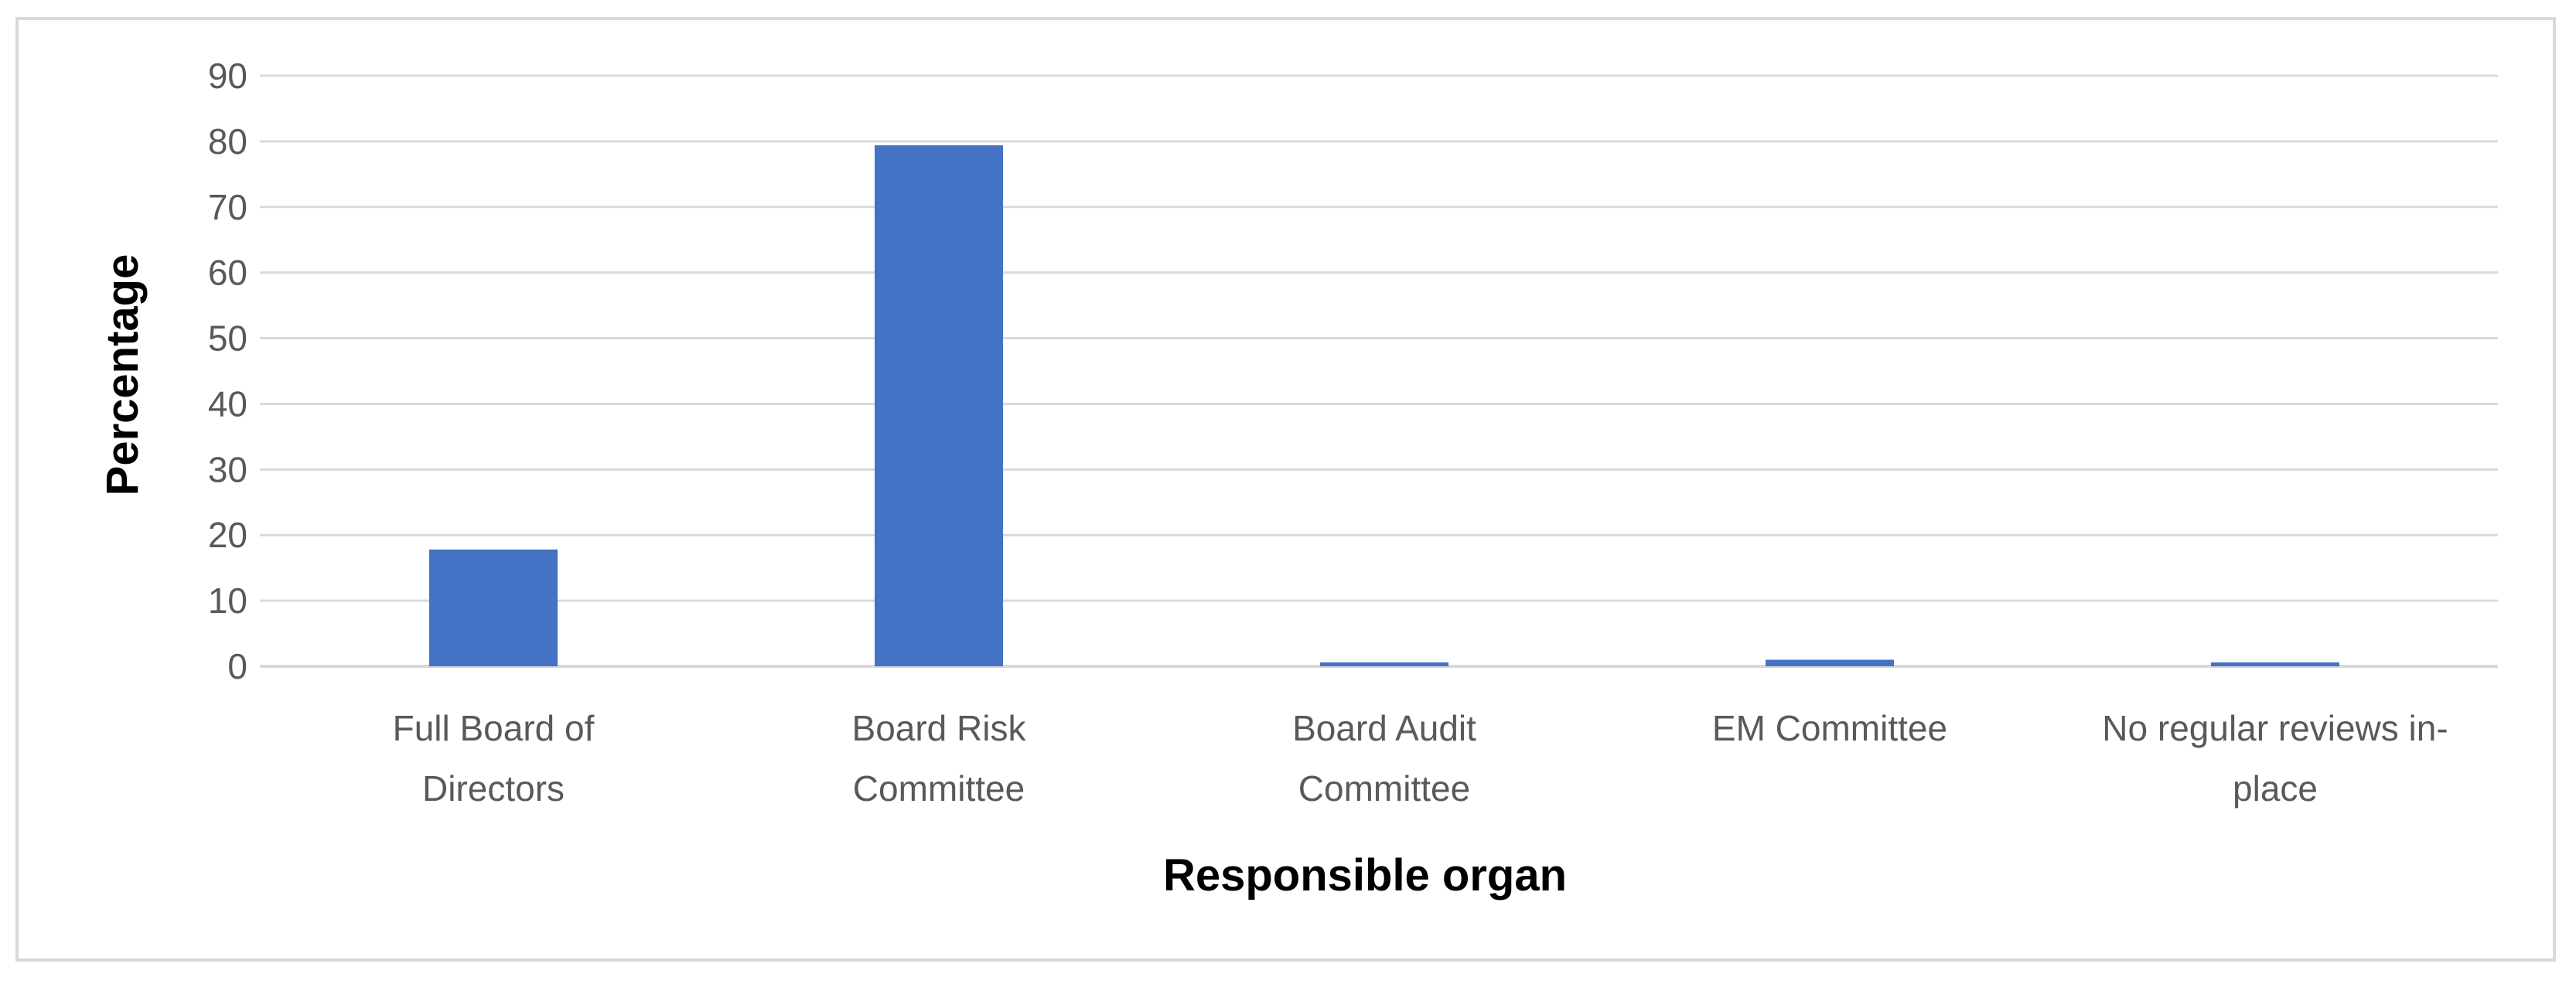 This screenshot has width=2576, height=984. What do you see at coordinates (228, 601) in the screenshot?
I see `y-tick-label: 10` at bounding box center [228, 601].